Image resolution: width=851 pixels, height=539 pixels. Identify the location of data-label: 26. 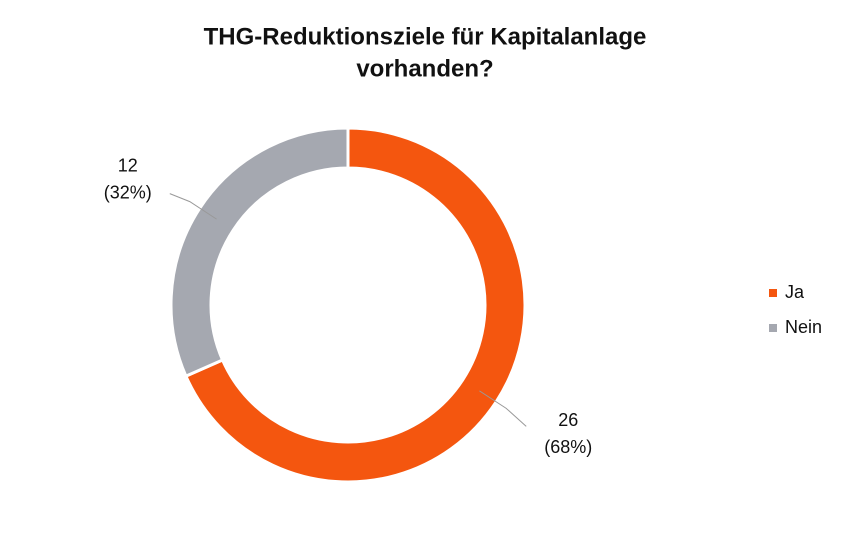
(568, 420).